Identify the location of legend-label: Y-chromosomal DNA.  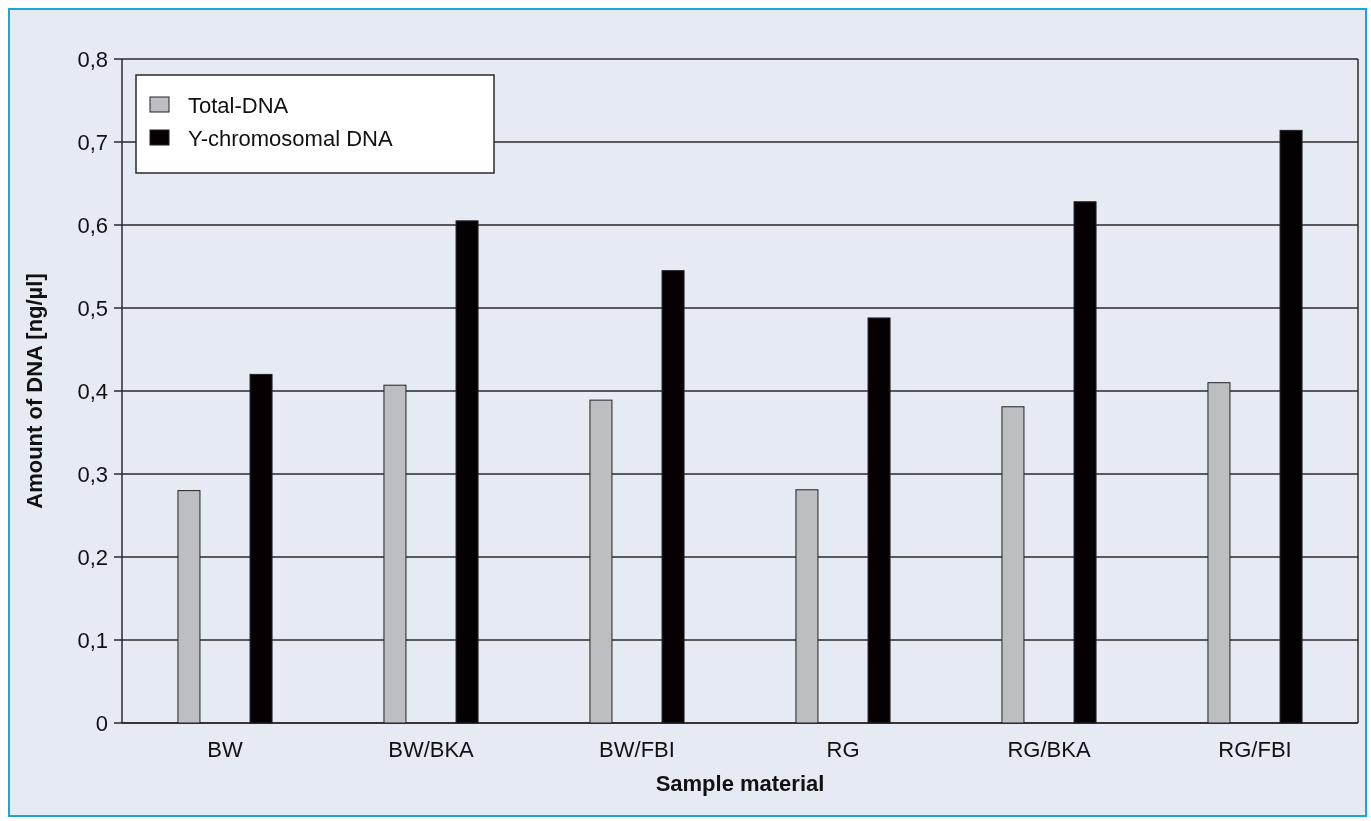
(290, 138).